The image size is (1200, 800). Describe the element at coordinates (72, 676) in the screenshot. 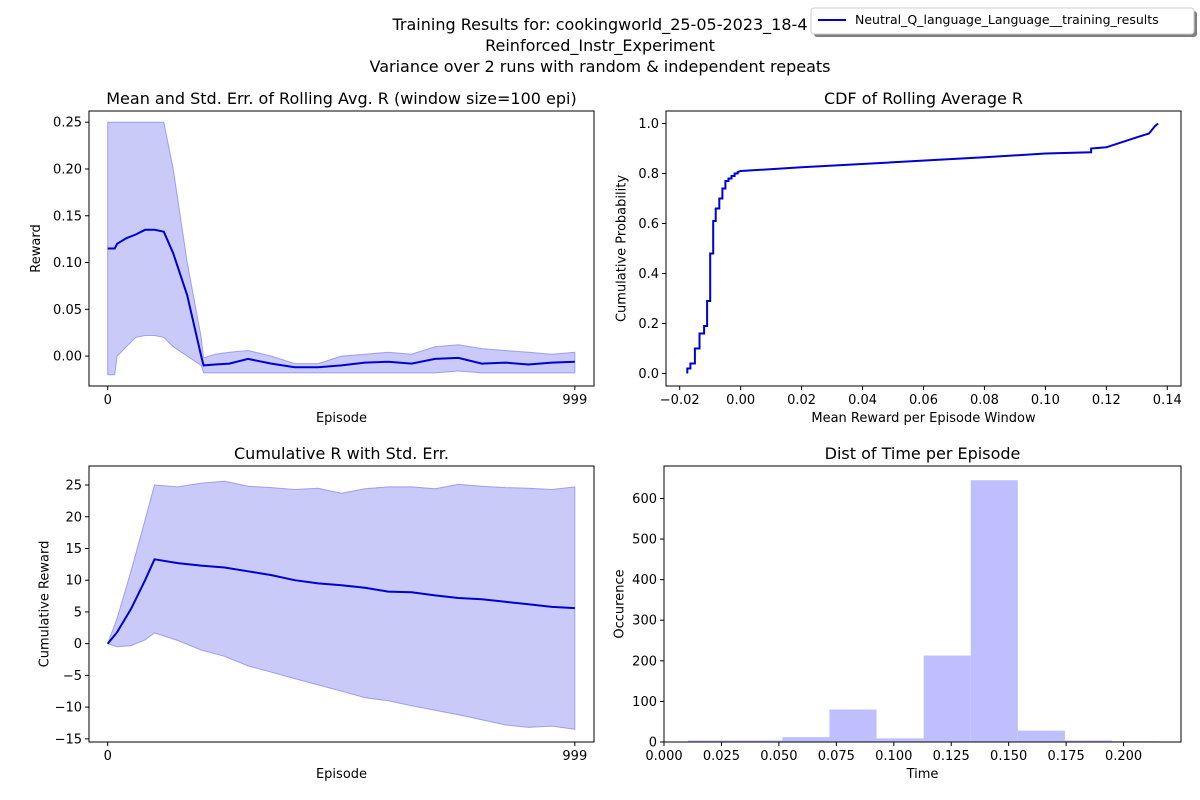

I see `cumulative-ytick-label-2: −5` at that location.